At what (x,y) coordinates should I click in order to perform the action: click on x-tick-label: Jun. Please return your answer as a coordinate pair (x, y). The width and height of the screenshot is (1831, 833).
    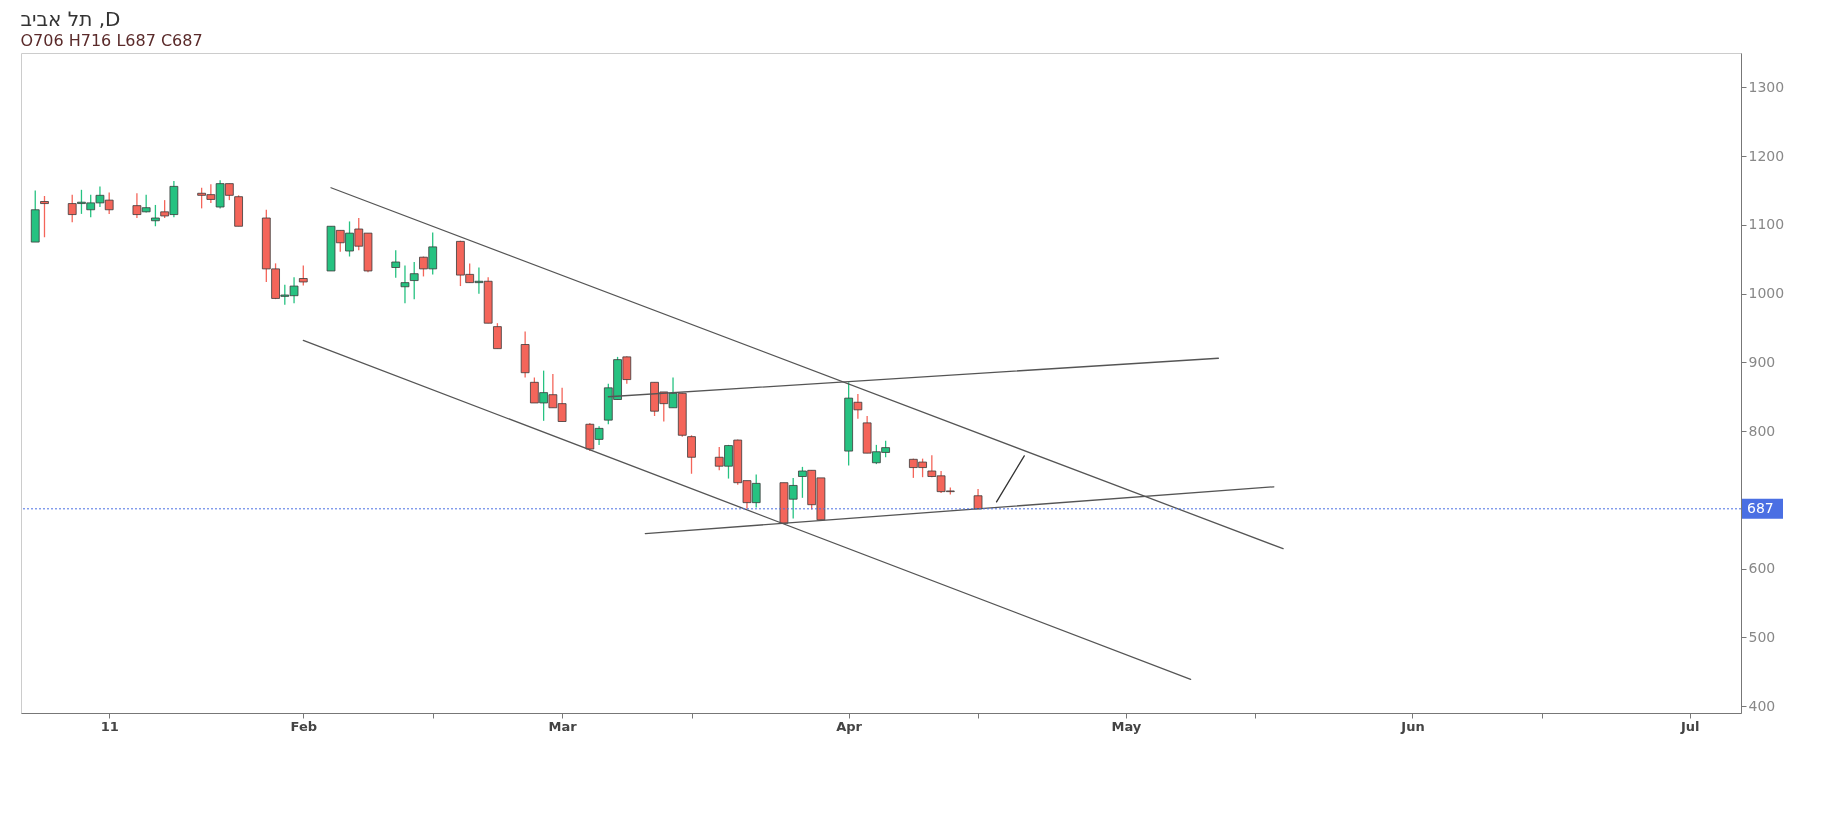
    Looking at the image, I should click on (1412, 726).